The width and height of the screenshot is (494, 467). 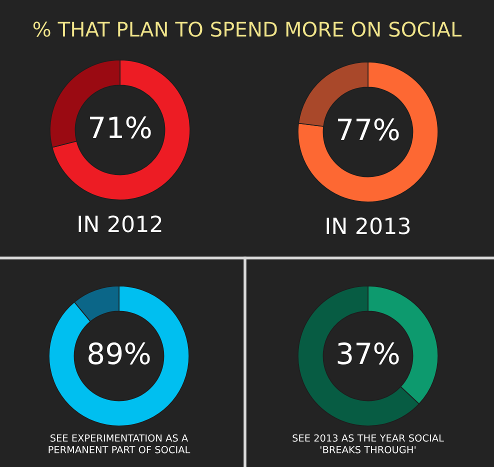 What do you see at coordinates (368, 129) in the screenshot?
I see `data-label: 77%` at bounding box center [368, 129].